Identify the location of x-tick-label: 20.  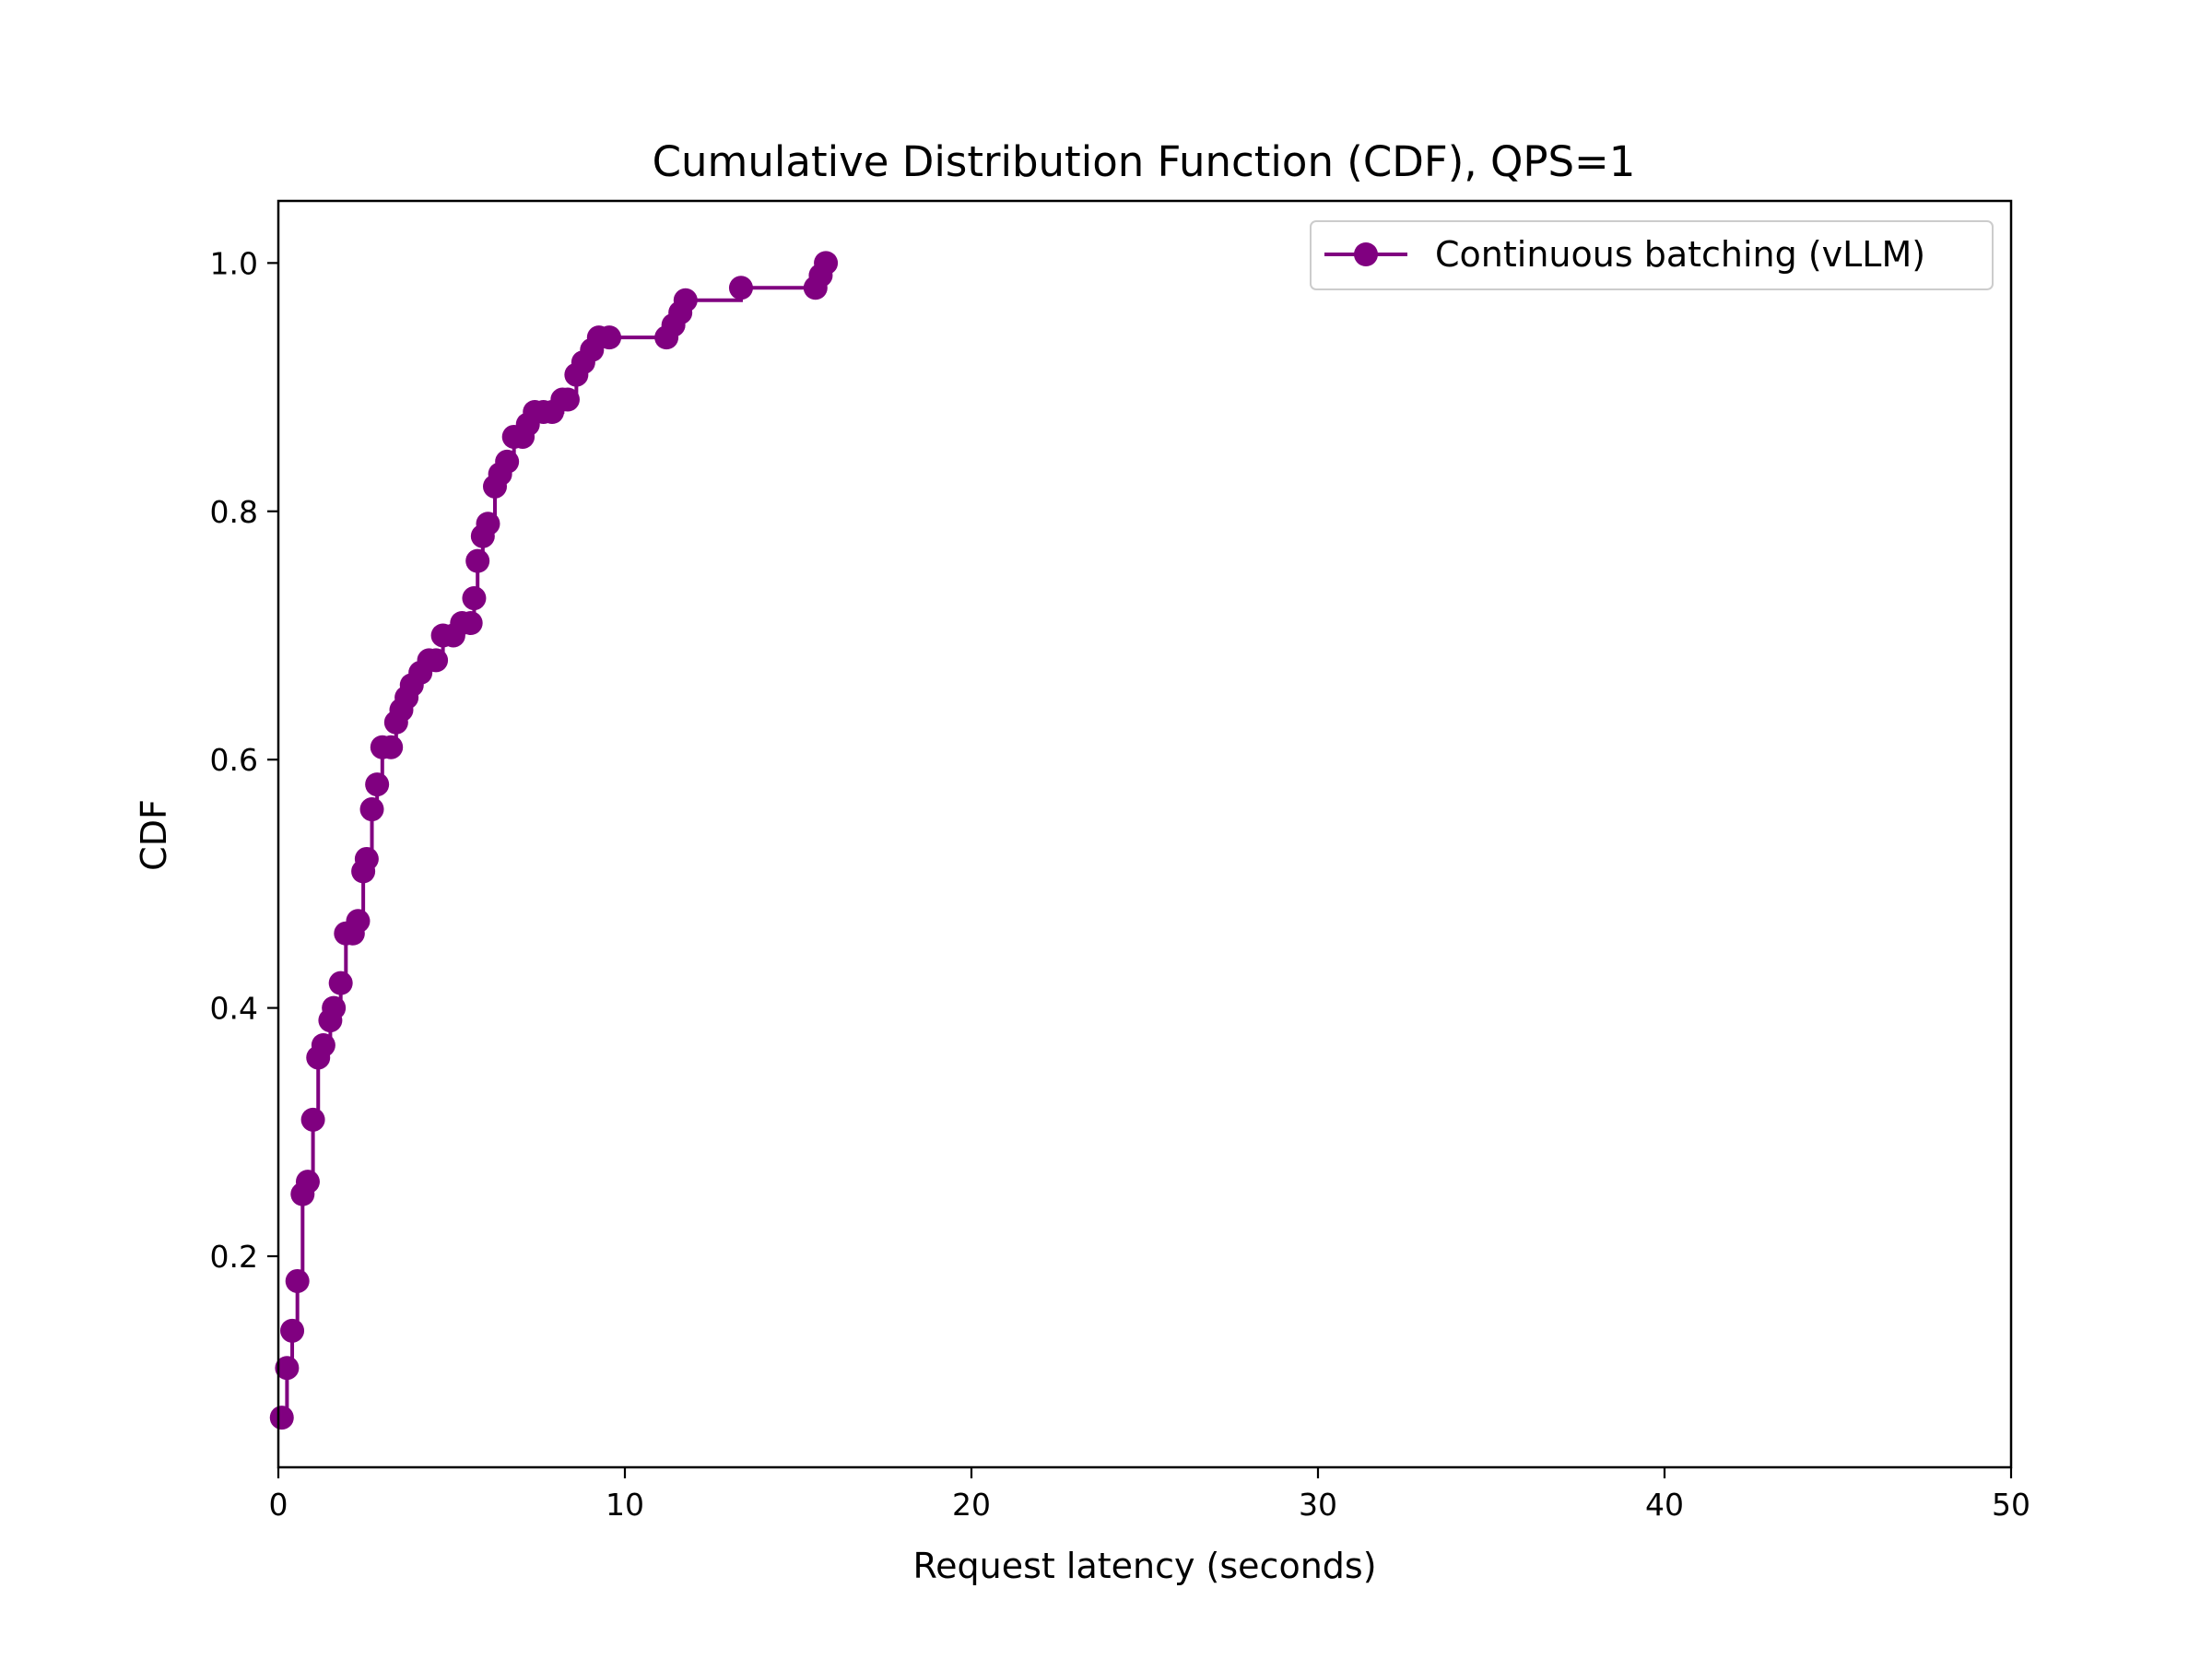
(971, 1505).